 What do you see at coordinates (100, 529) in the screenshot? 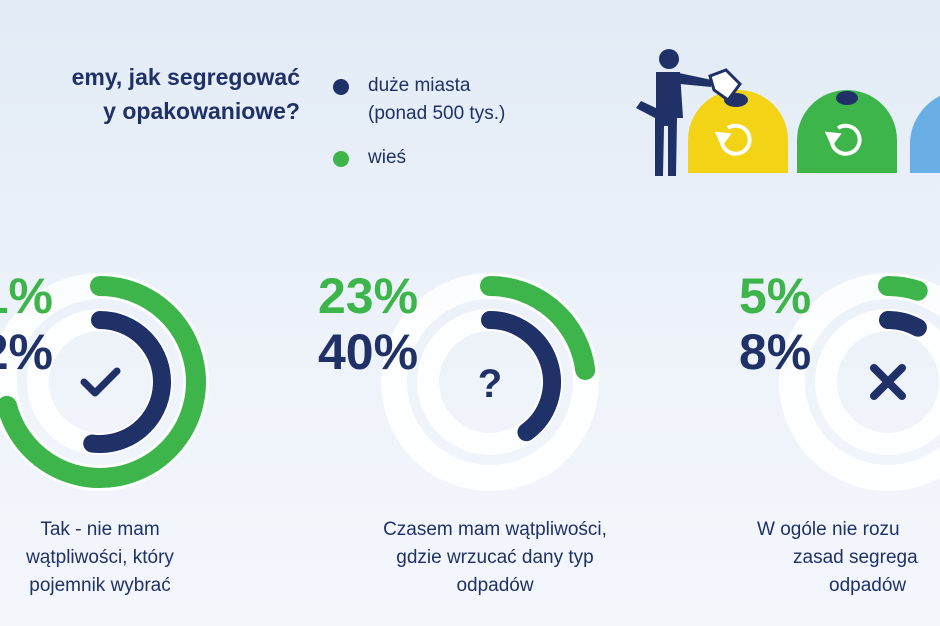
I see `caption-1-line-1: Tak - nie mam` at bounding box center [100, 529].